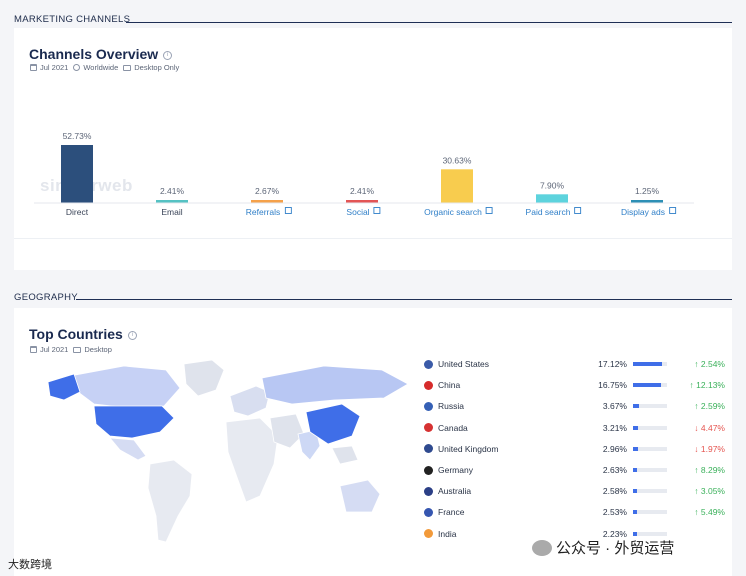 The image size is (746, 576). Describe the element at coordinates (30, 565) in the screenshot. I see `brand-watermark-left: 大数跨境` at that location.